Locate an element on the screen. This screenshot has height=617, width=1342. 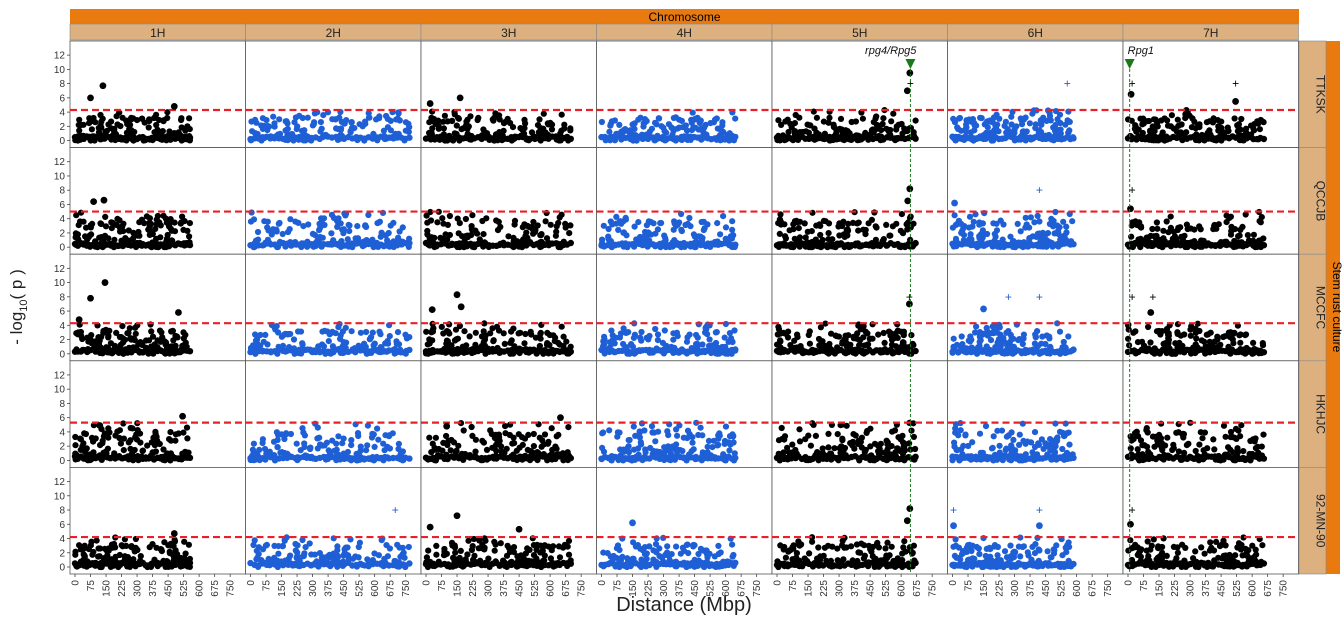
panel-TTKSK-4H is located at coordinates (684, 94).